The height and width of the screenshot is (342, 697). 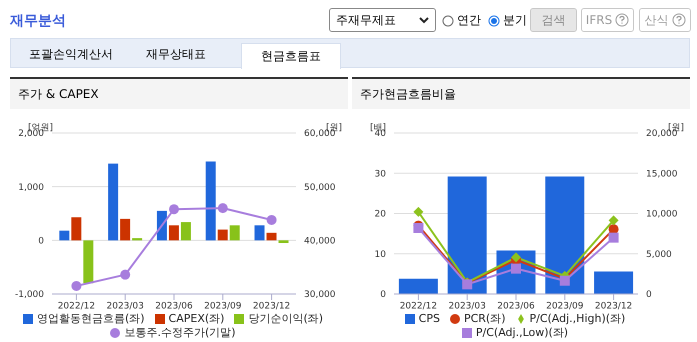 I want to click on y2-tick-label: 30,000, so click(x=320, y=295).